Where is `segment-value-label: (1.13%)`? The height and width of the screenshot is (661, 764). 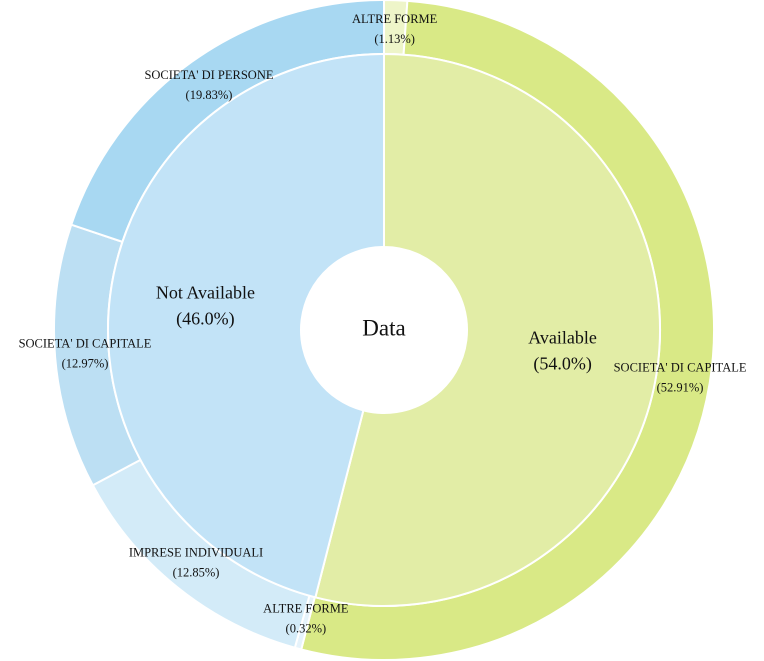 segment-value-label: (1.13%) is located at coordinates (394, 39).